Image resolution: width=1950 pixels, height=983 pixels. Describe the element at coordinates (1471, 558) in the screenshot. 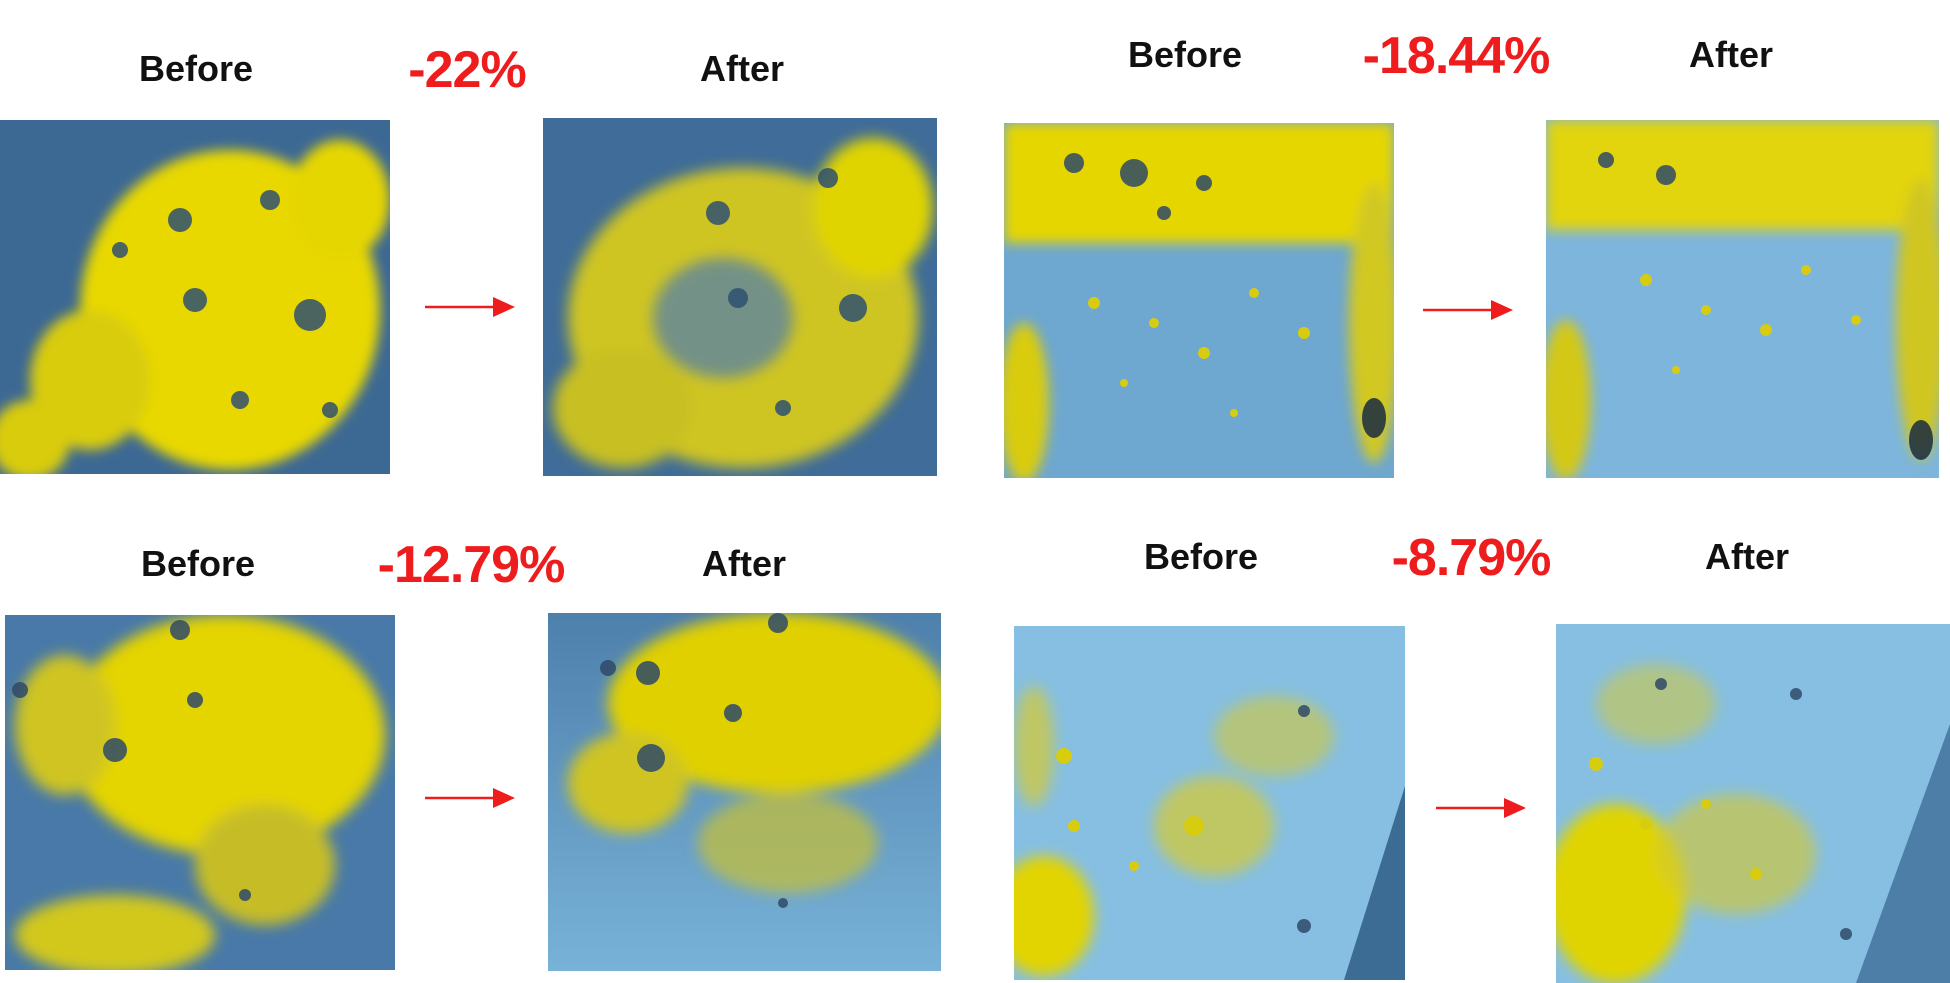

I see `percent-change: -8.79%` at that location.